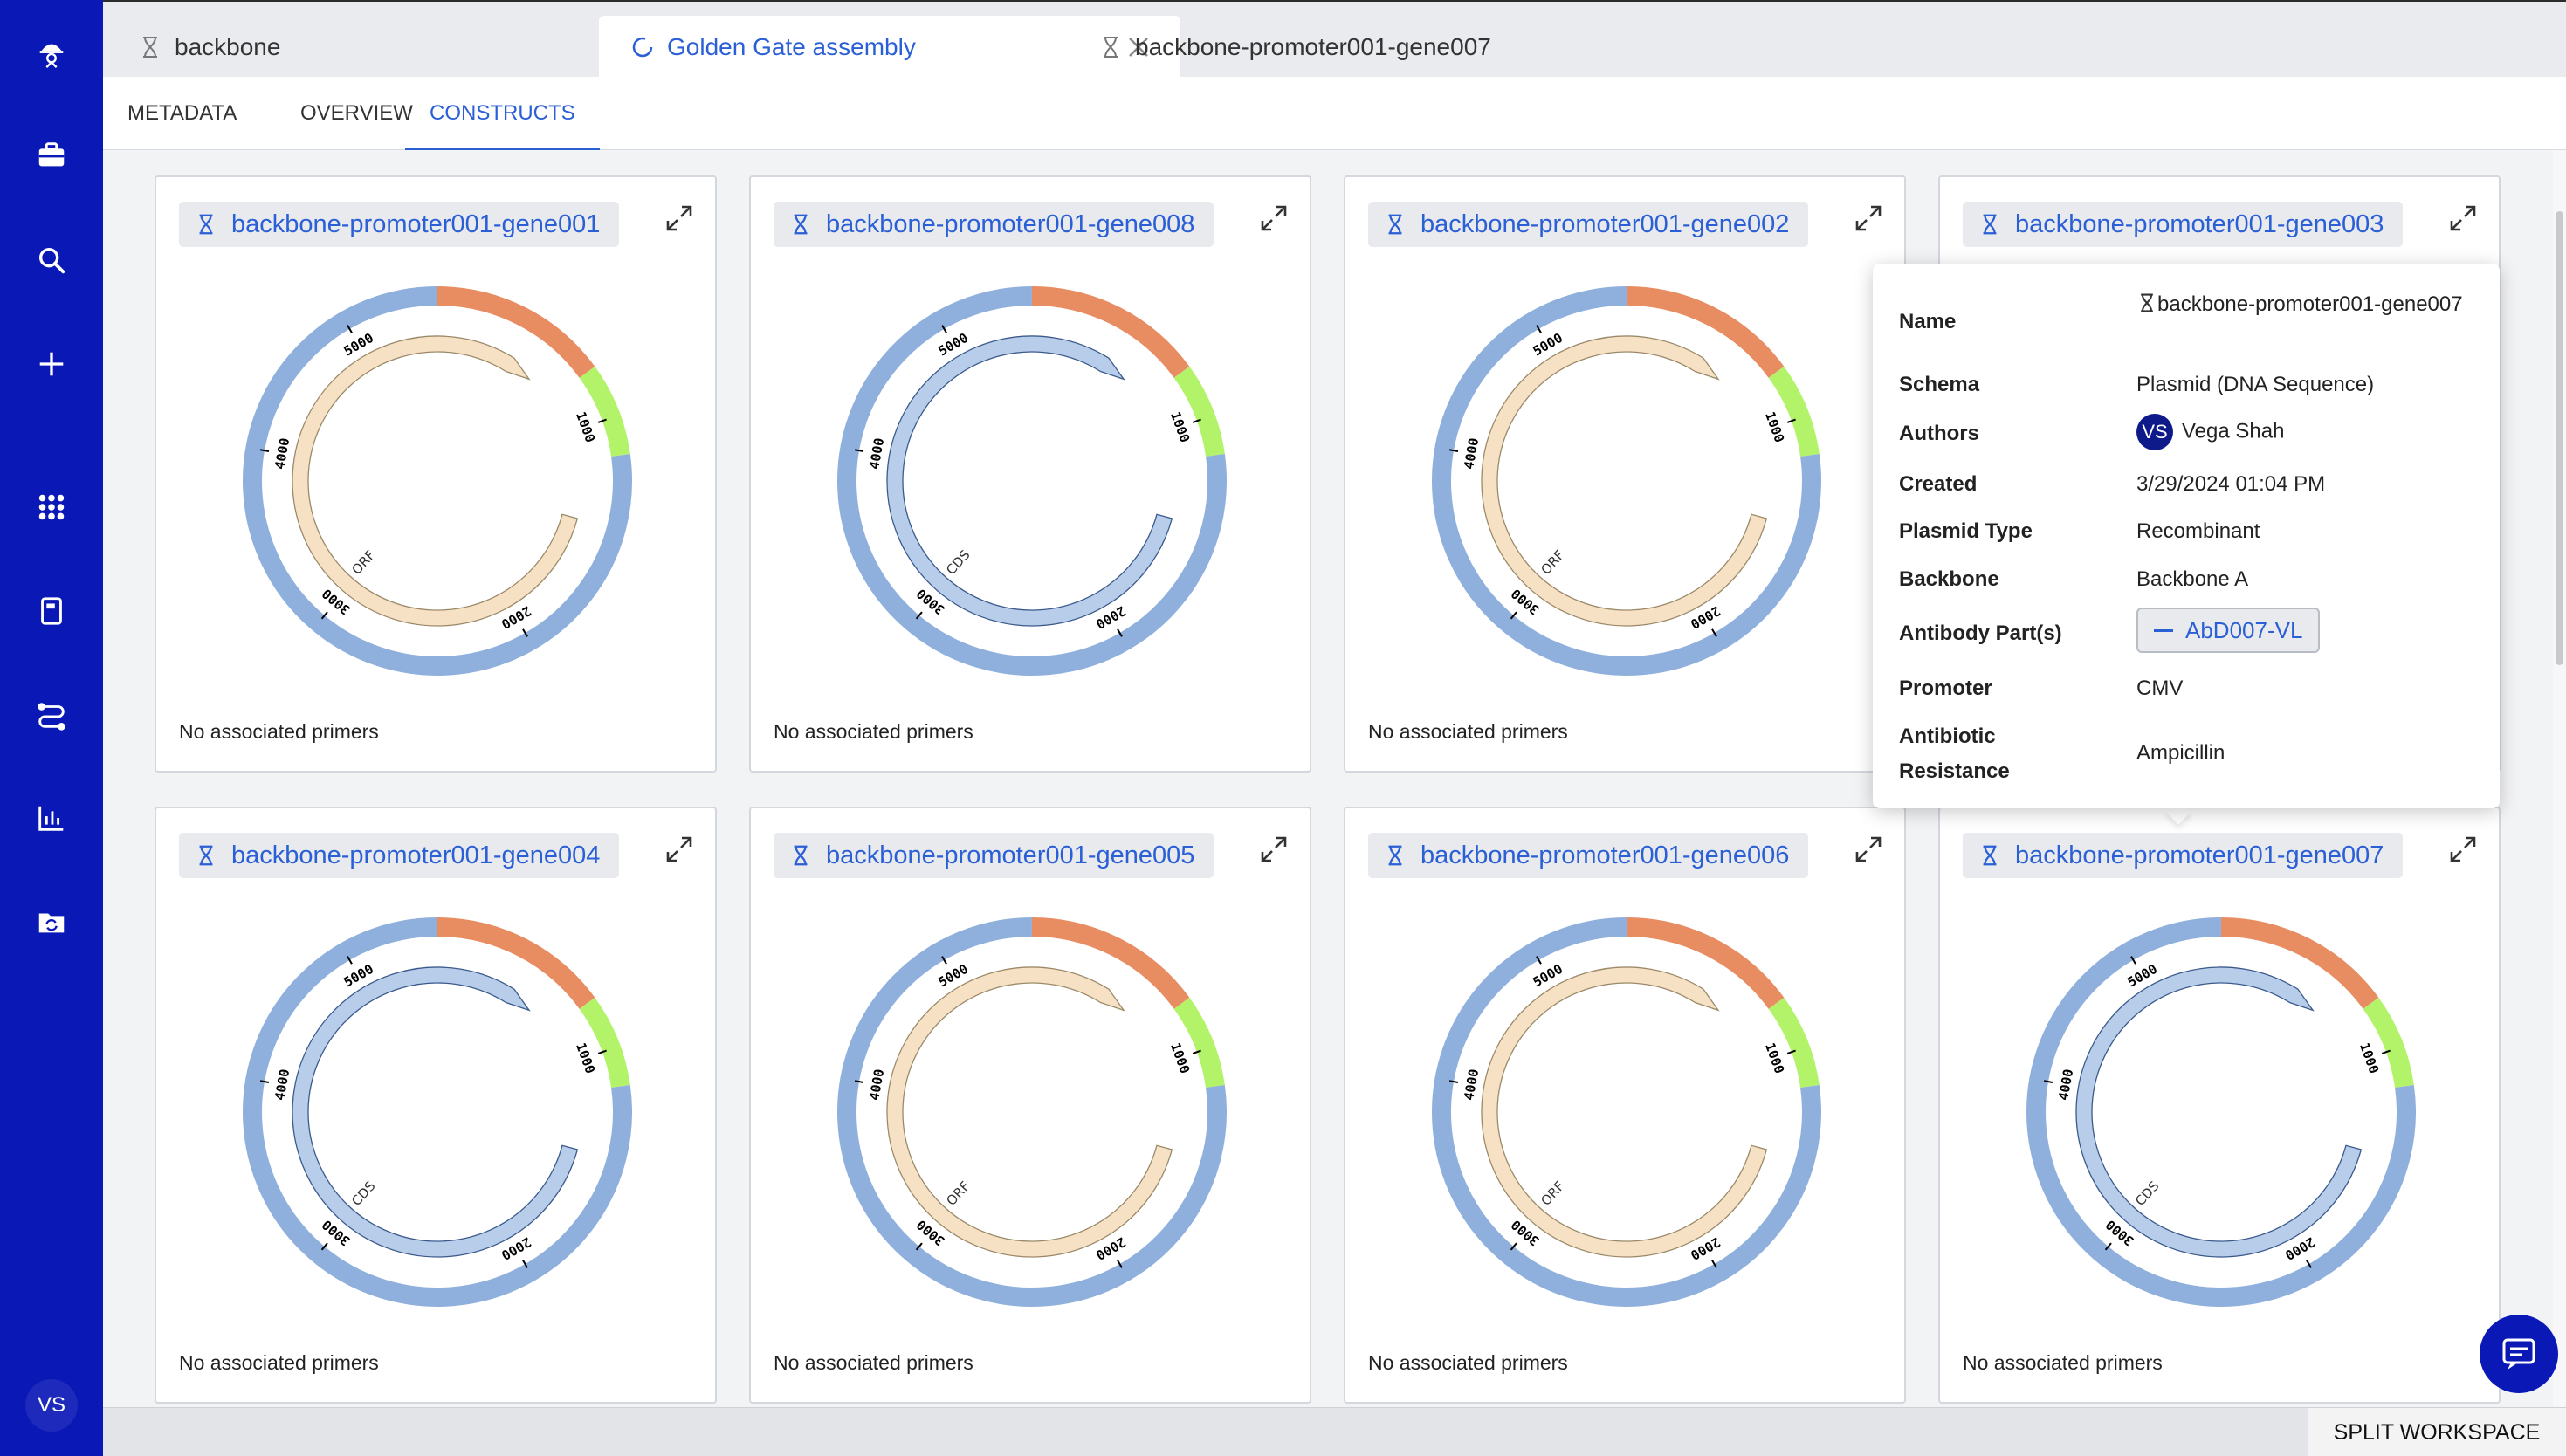 The width and height of the screenshot is (2566, 1456). Describe the element at coordinates (2559, 438) in the screenshot. I see `scrollbar-thumb` at that location.